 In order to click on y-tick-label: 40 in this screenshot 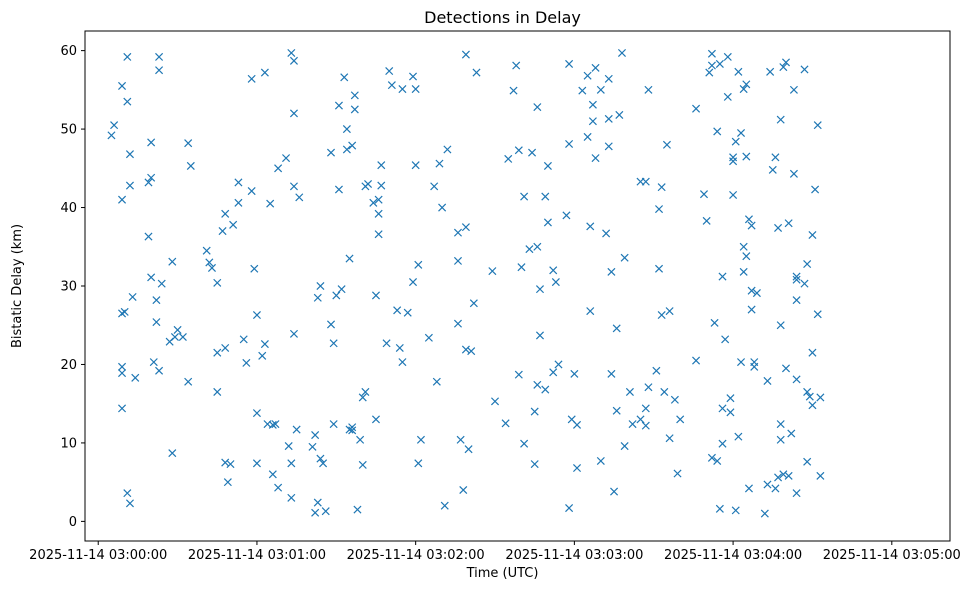, I will do `click(68, 208)`.